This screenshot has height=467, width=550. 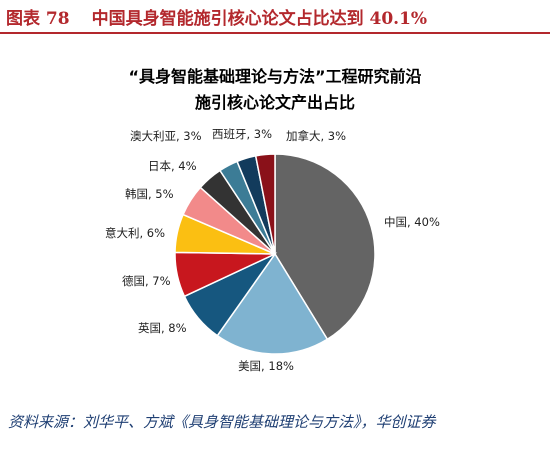 I want to click on figure-number: 图表 78, so click(x=38, y=18).